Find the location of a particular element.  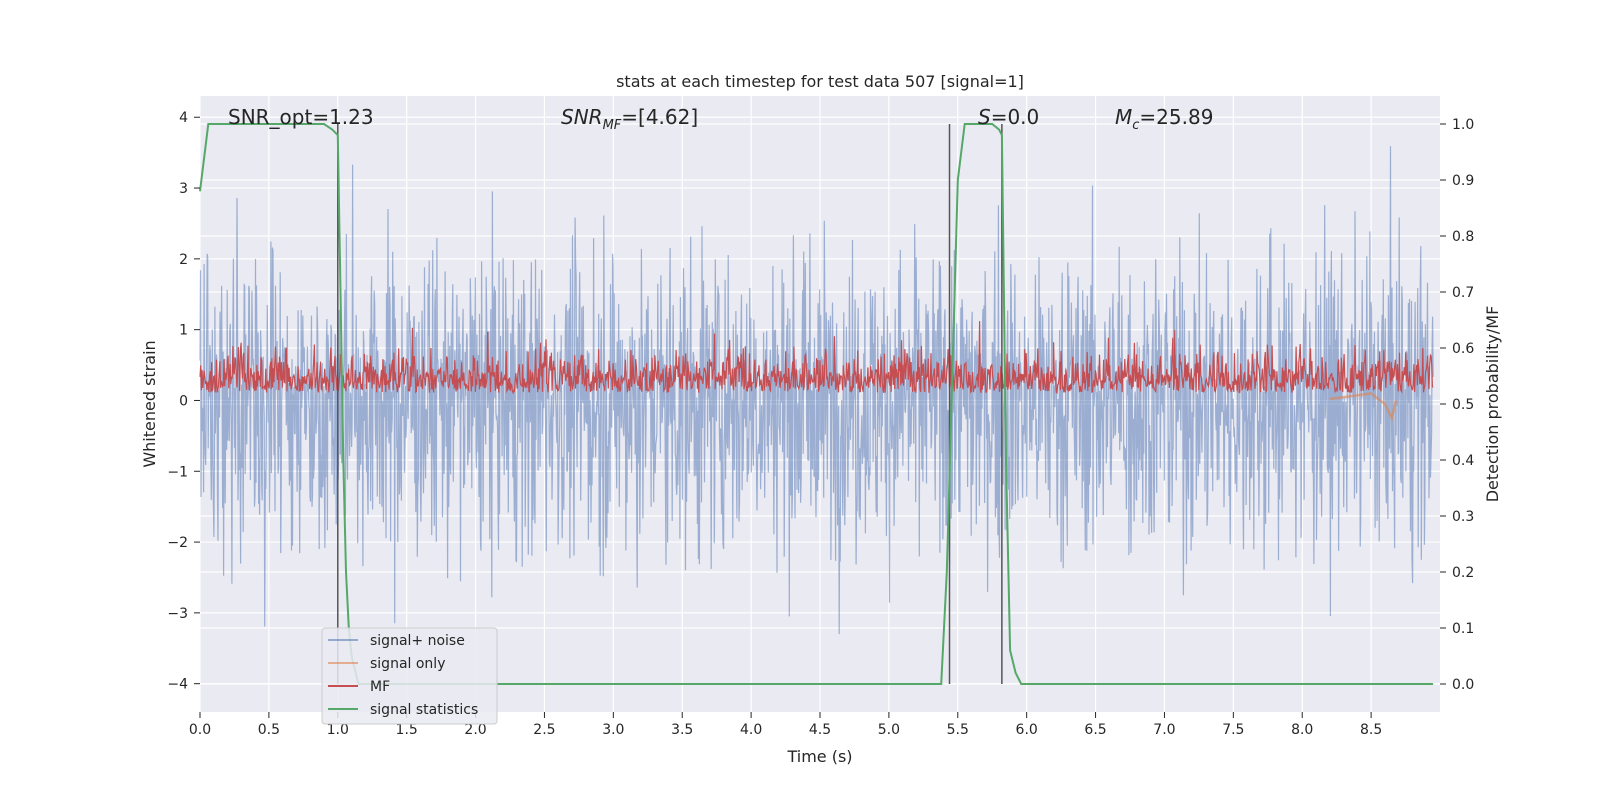

x-tick-label: 0.5 is located at coordinates (269, 730).